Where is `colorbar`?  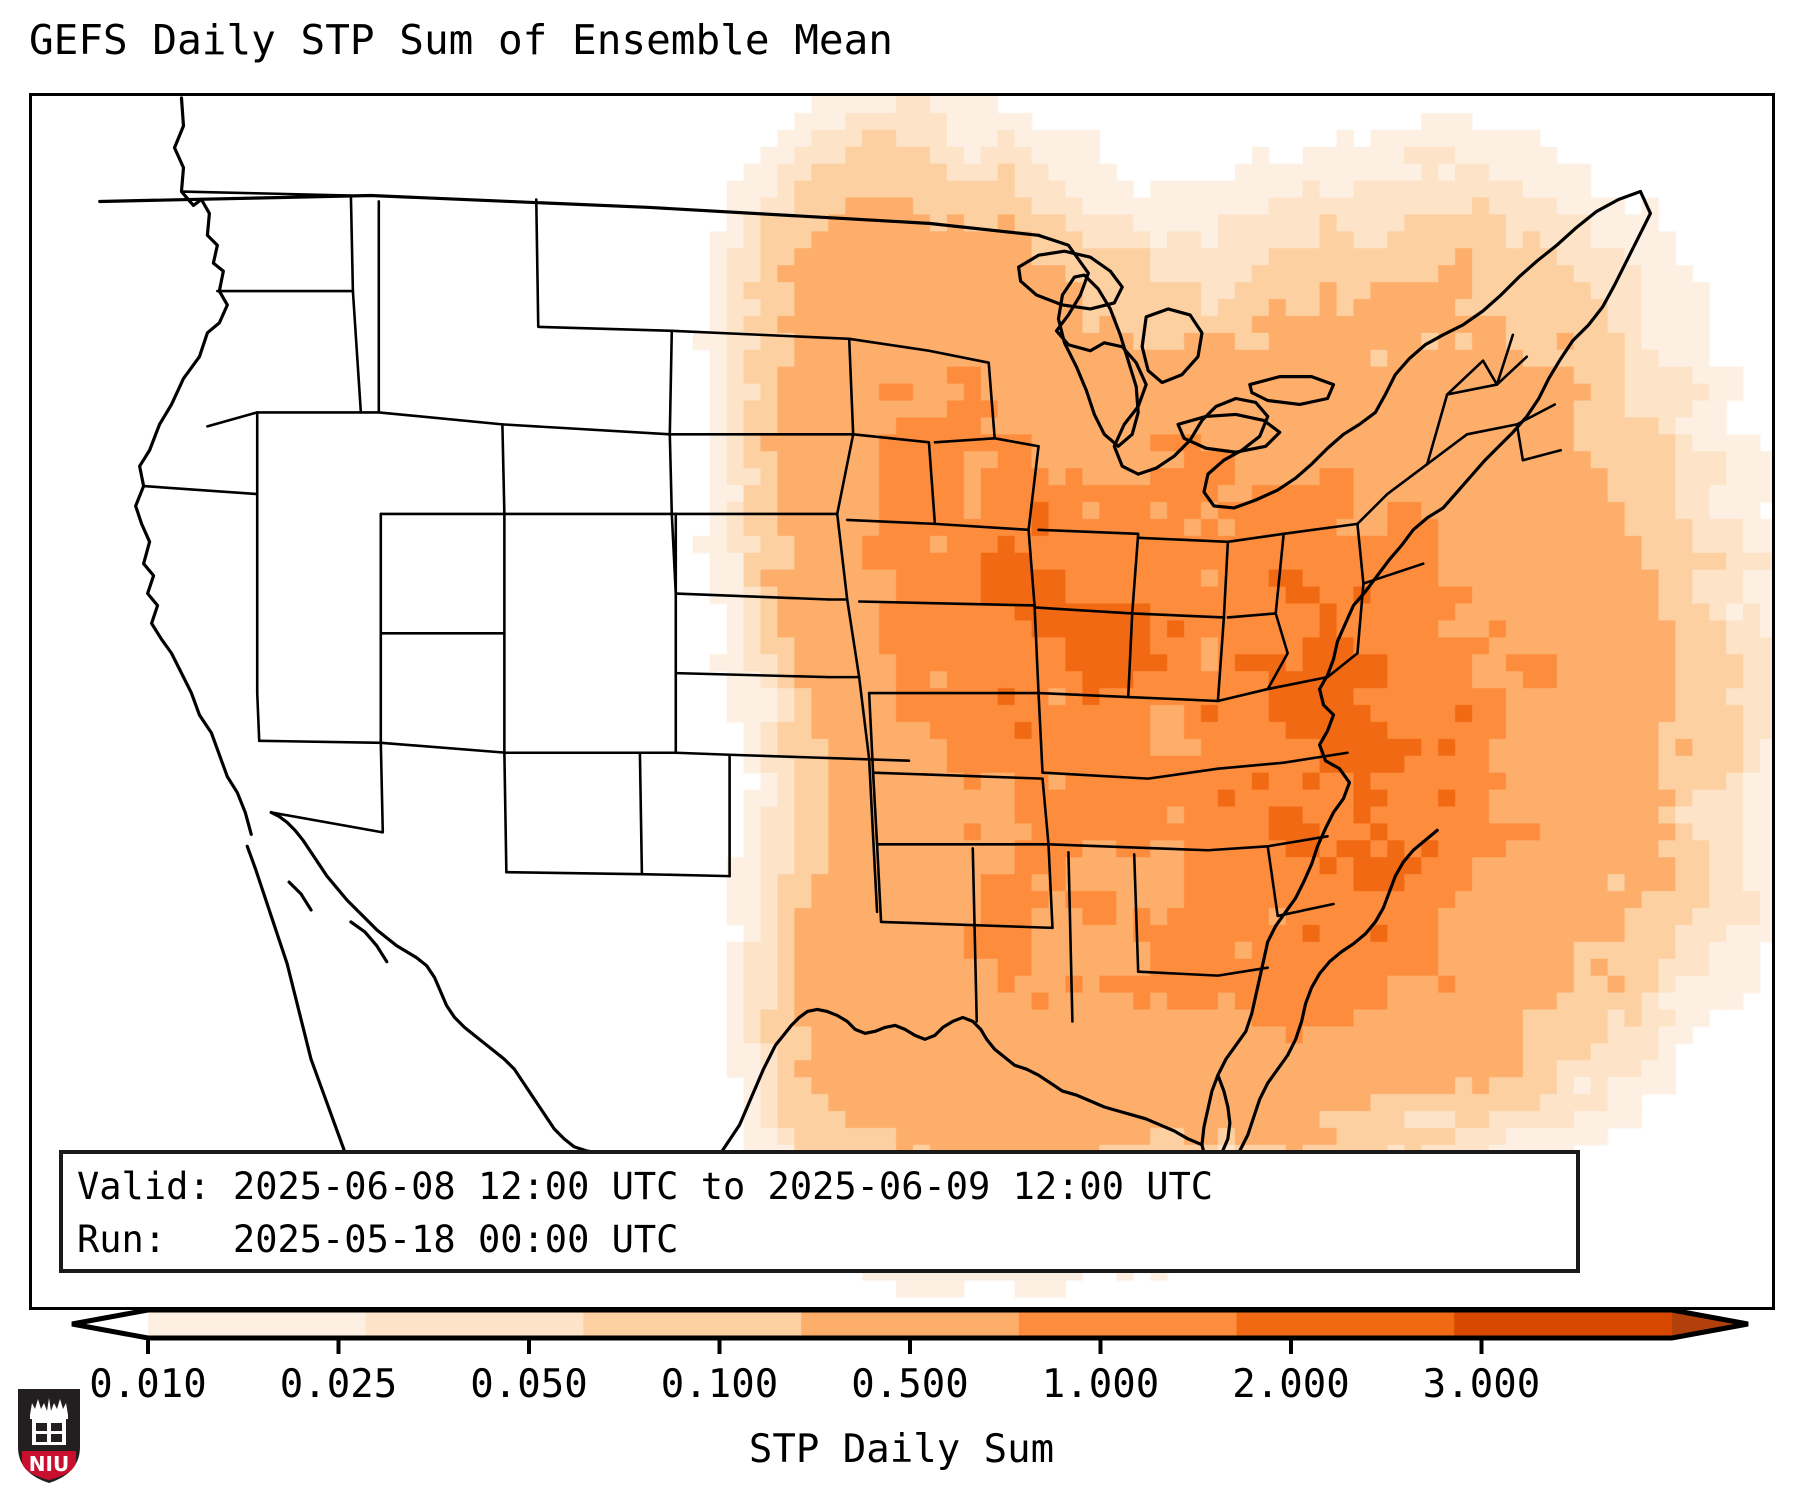
colorbar is located at coordinates (901, 1400).